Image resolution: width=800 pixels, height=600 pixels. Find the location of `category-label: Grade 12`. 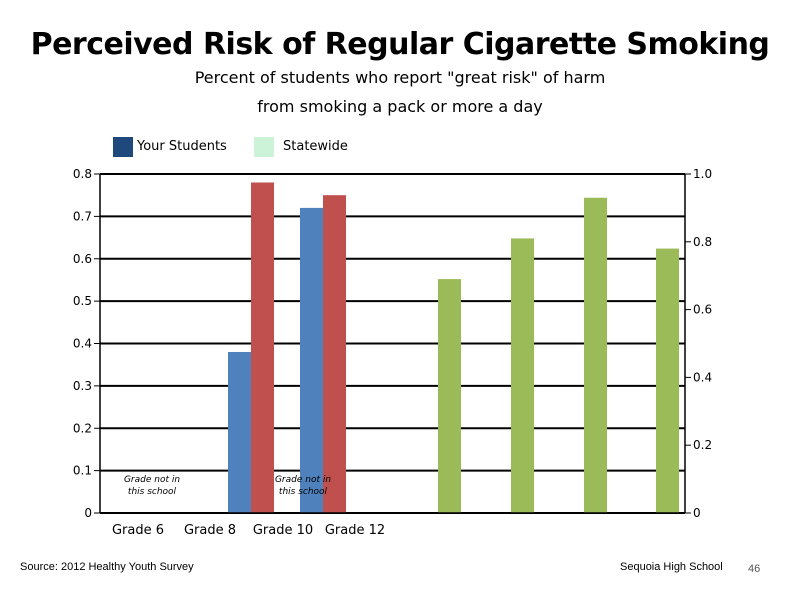

category-label: Grade 12 is located at coordinates (355, 530).